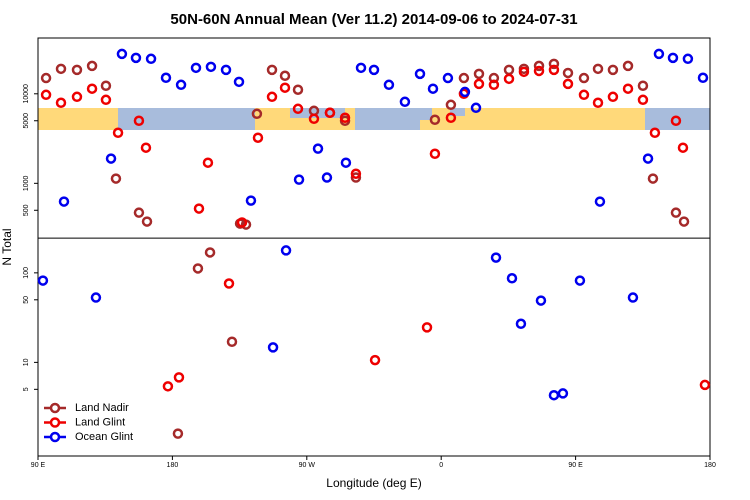 Image resolution: width=750 pixels, height=500 pixels. What do you see at coordinates (104, 437) in the screenshot?
I see `legend-label: Ocean Glint` at bounding box center [104, 437].